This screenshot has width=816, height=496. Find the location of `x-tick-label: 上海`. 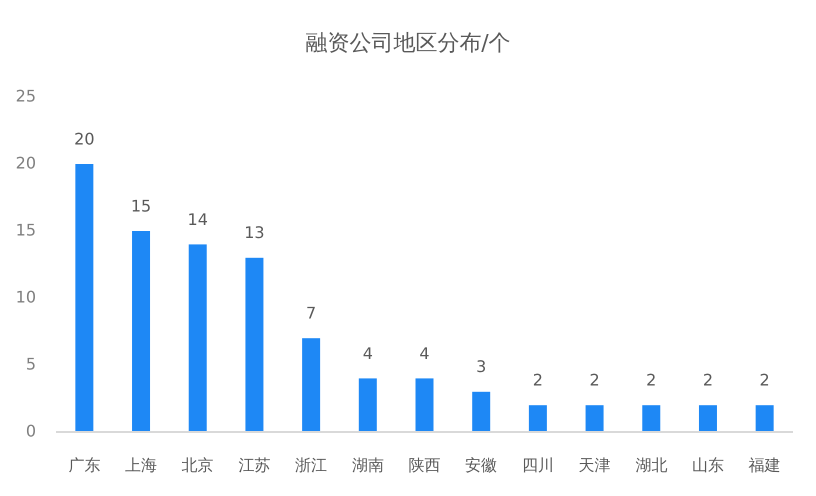

x-tick-label: 上海 is located at coordinates (141, 464).